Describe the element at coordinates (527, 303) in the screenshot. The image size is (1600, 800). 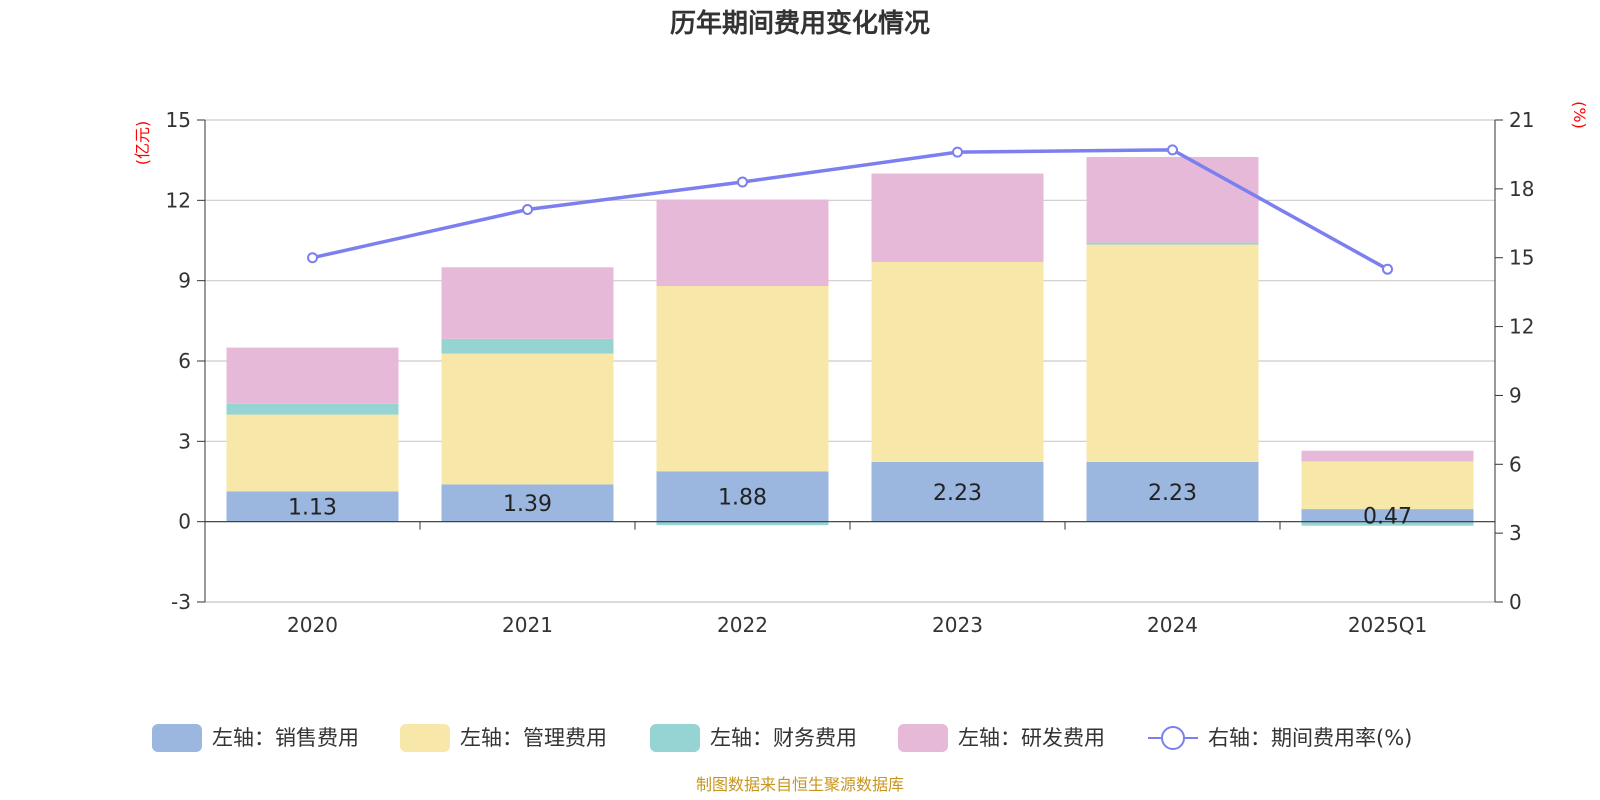
I see `bar-rnd-2021` at that location.